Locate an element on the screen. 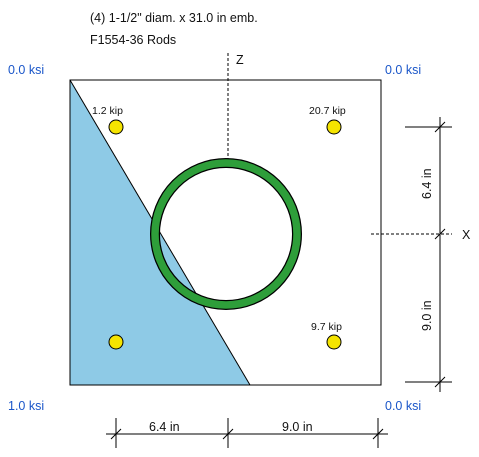 The image size is (479, 457). right-dimension is located at coordinates (428, 254).